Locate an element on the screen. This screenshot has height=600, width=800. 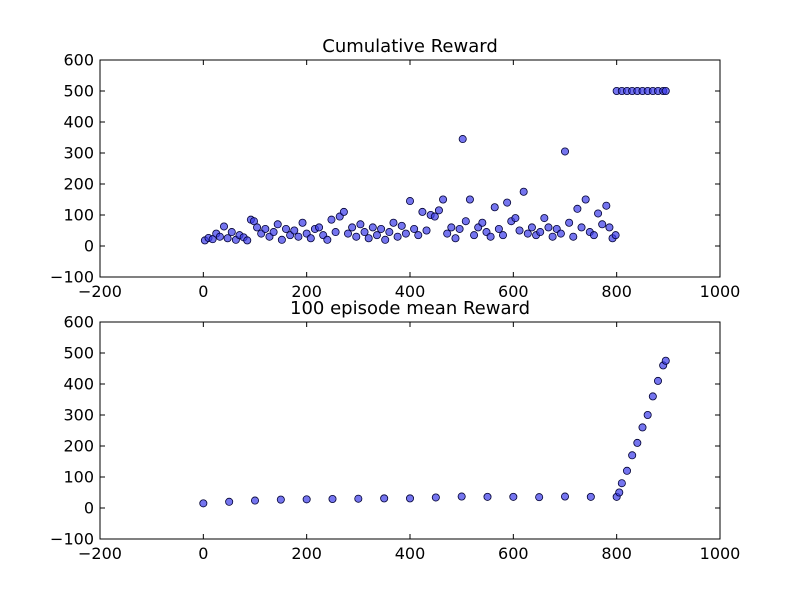
y-tick-label: 400 is located at coordinates (78, 384).